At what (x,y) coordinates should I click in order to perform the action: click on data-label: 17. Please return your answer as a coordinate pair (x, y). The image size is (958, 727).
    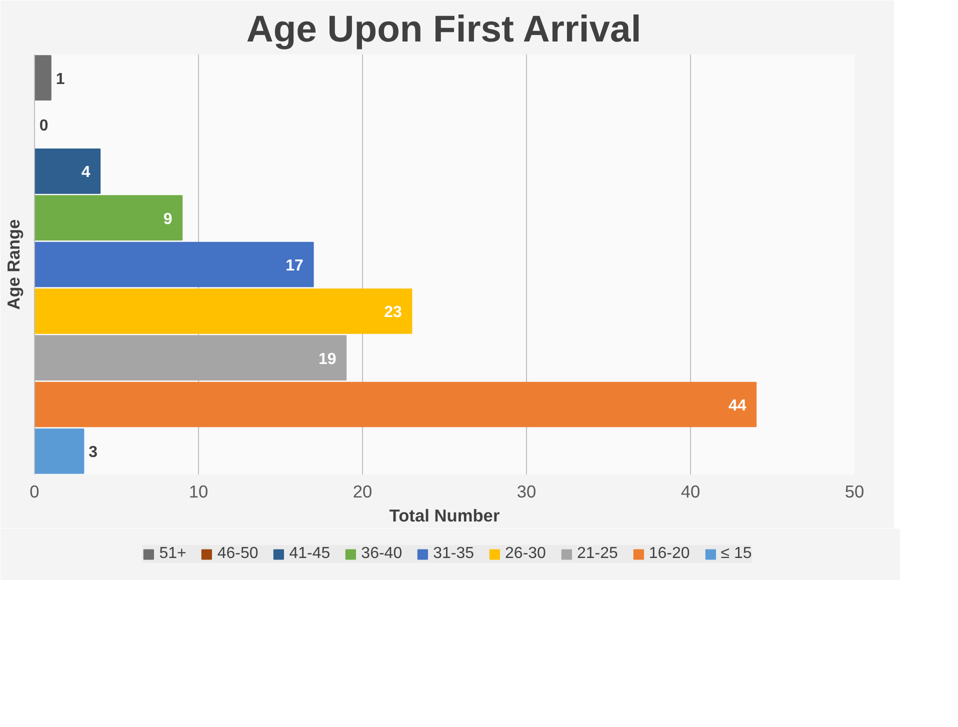
    Looking at the image, I should click on (295, 266).